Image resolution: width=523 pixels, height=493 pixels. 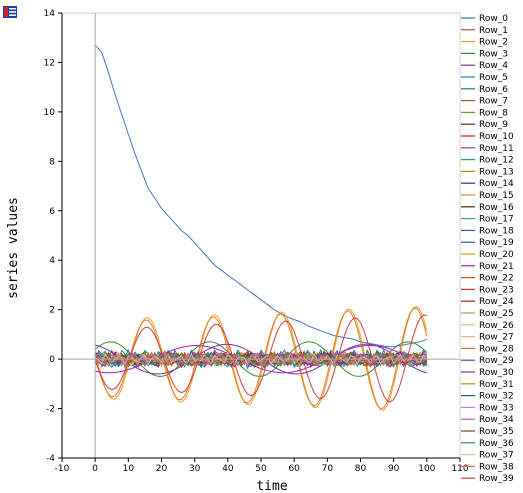 What do you see at coordinates (52, 261) in the screenshot?
I see `y-tick-label: 4` at bounding box center [52, 261].